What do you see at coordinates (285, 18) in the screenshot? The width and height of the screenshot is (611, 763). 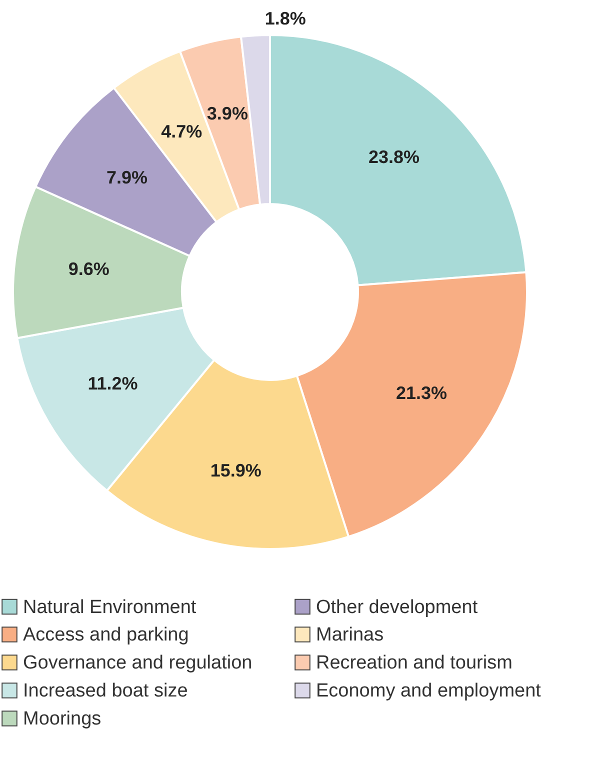 I see `data-label: 1.8%` at bounding box center [285, 18].